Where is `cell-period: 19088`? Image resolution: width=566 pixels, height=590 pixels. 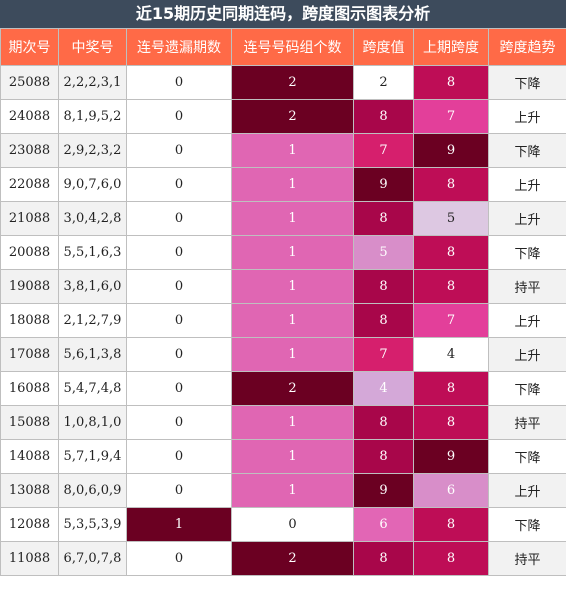 cell-period: 19088 is located at coordinates (29, 286).